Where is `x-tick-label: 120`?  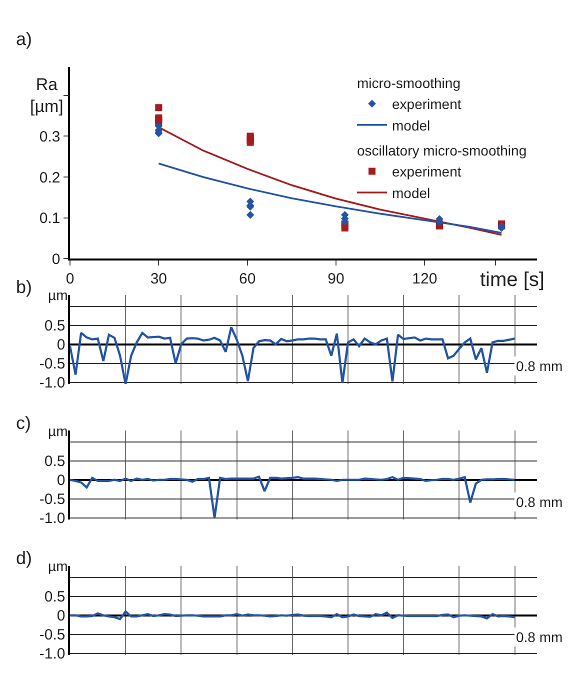
x-tick-label: 120 is located at coordinates (425, 279).